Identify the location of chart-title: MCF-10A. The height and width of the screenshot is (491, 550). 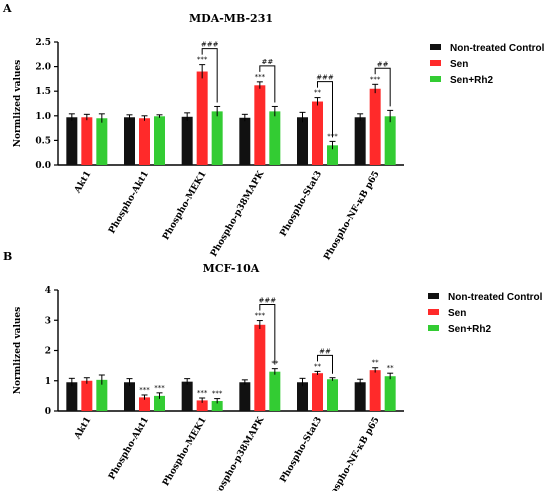
(231, 268).